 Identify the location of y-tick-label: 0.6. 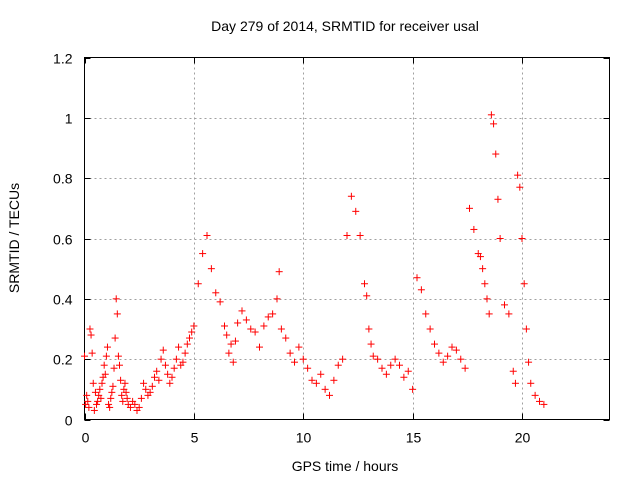
(63, 240).